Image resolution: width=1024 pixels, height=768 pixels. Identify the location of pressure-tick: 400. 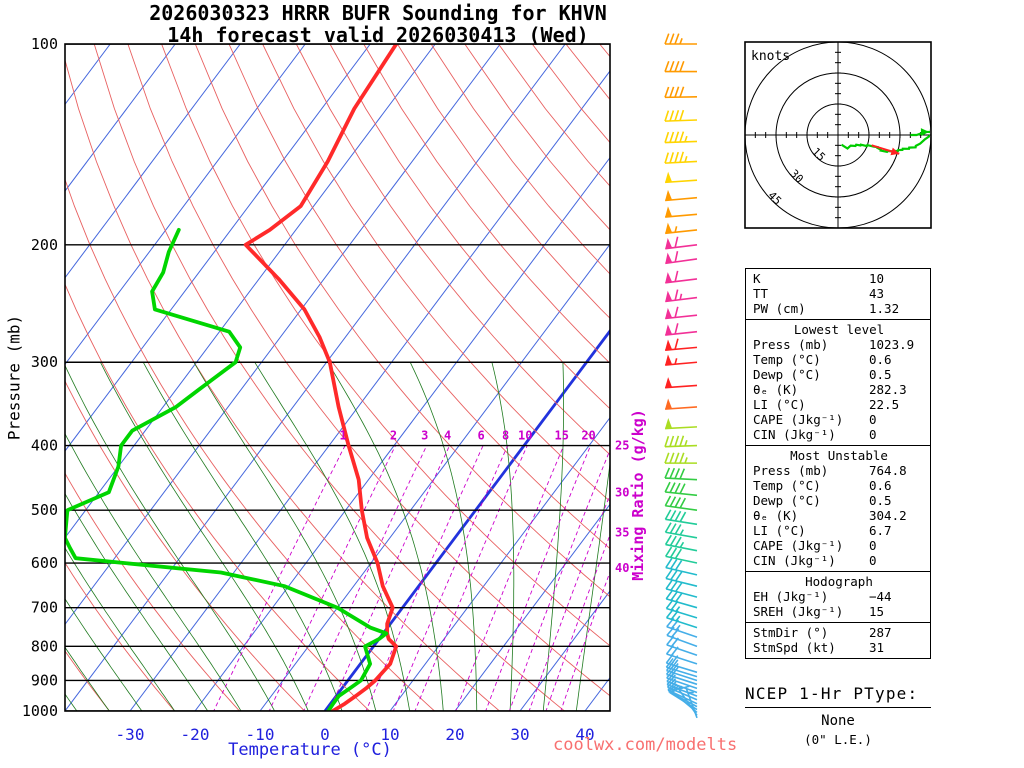
(44, 446).